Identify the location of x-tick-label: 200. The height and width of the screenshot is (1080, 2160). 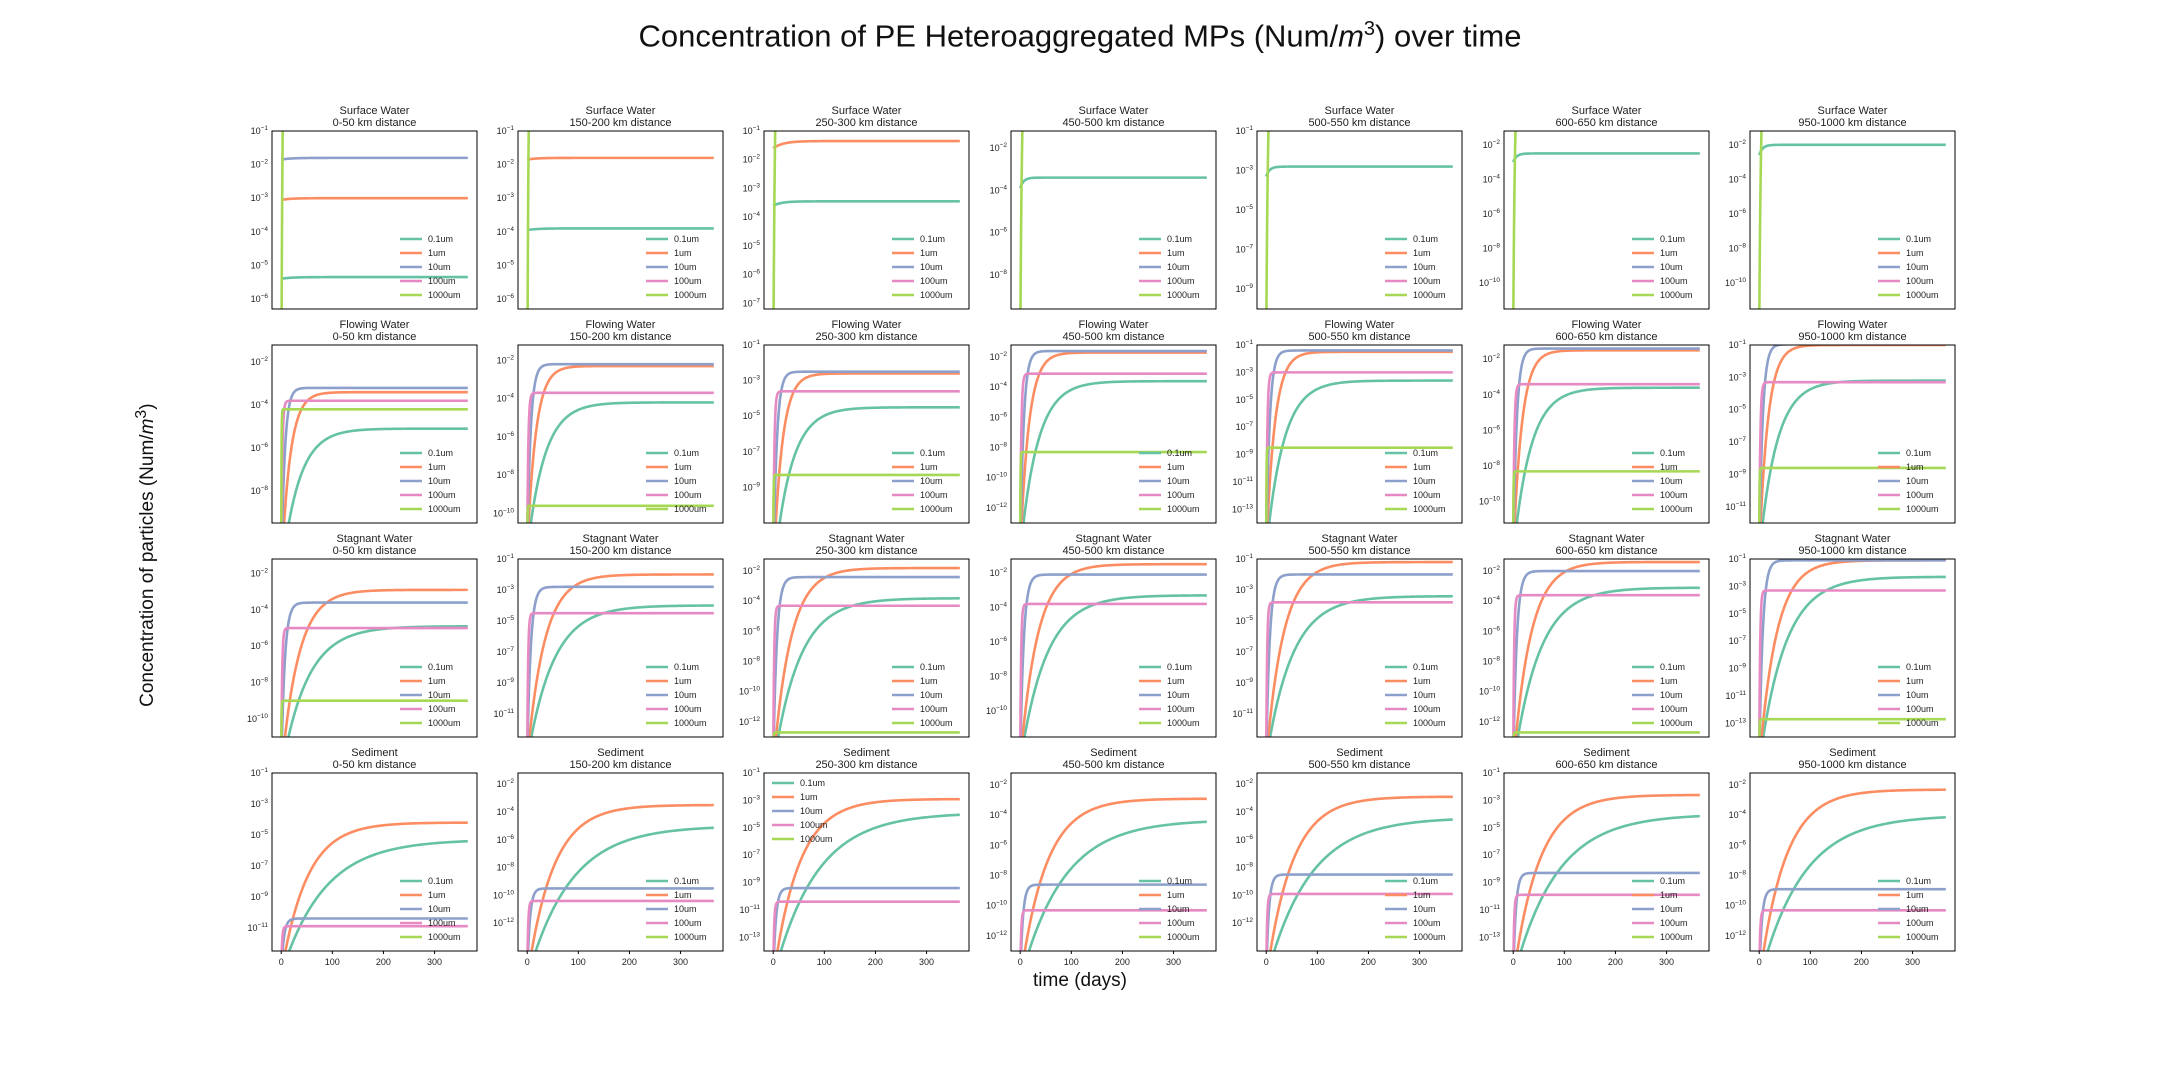
(875, 962).